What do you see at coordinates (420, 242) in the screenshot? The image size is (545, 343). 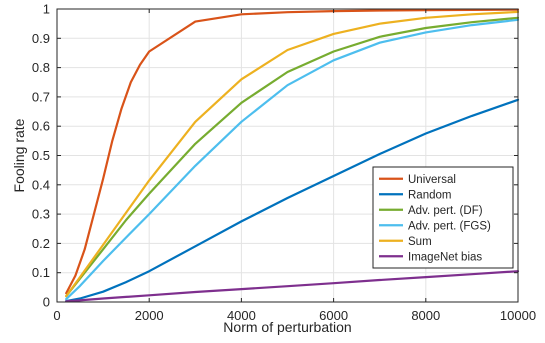 I see `legend-label-sum: Sum` at bounding box center [420, 242].